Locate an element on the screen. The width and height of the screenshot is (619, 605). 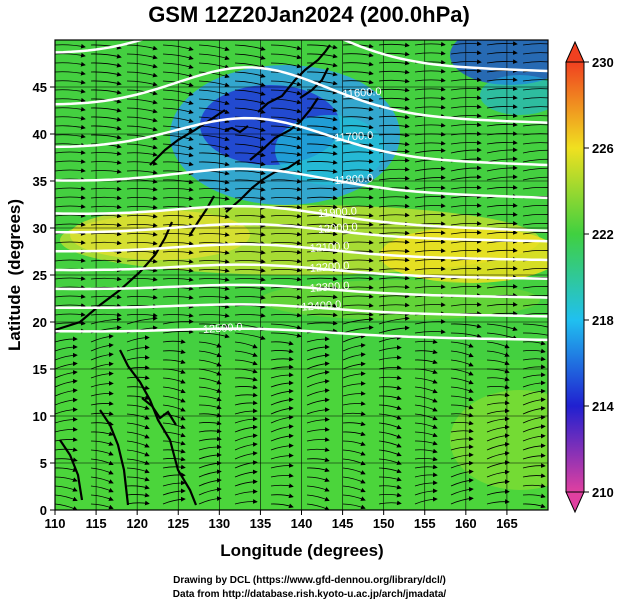
y-tick-label: 25 is located at coordinates (40, 275).